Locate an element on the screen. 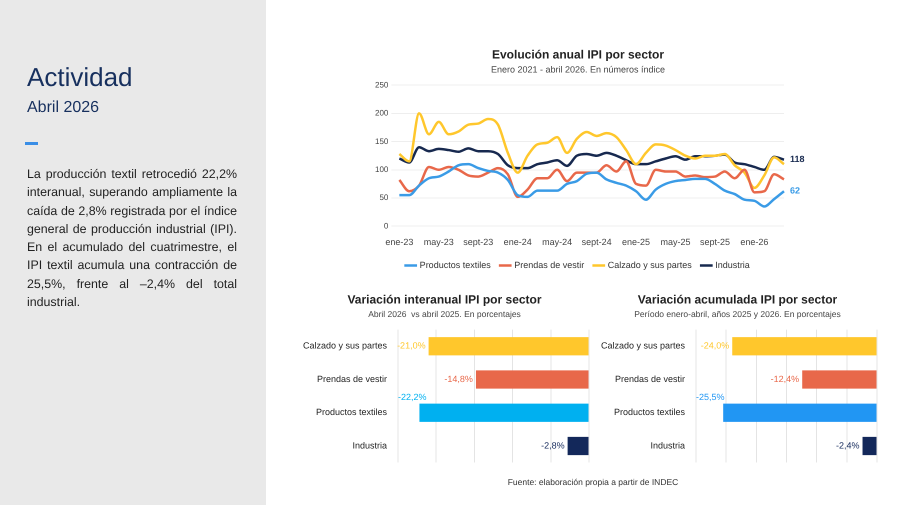 Image resolution: width=900 pixels, height=505 pixels. data-label: 62 is located at coordinates (795, 191).